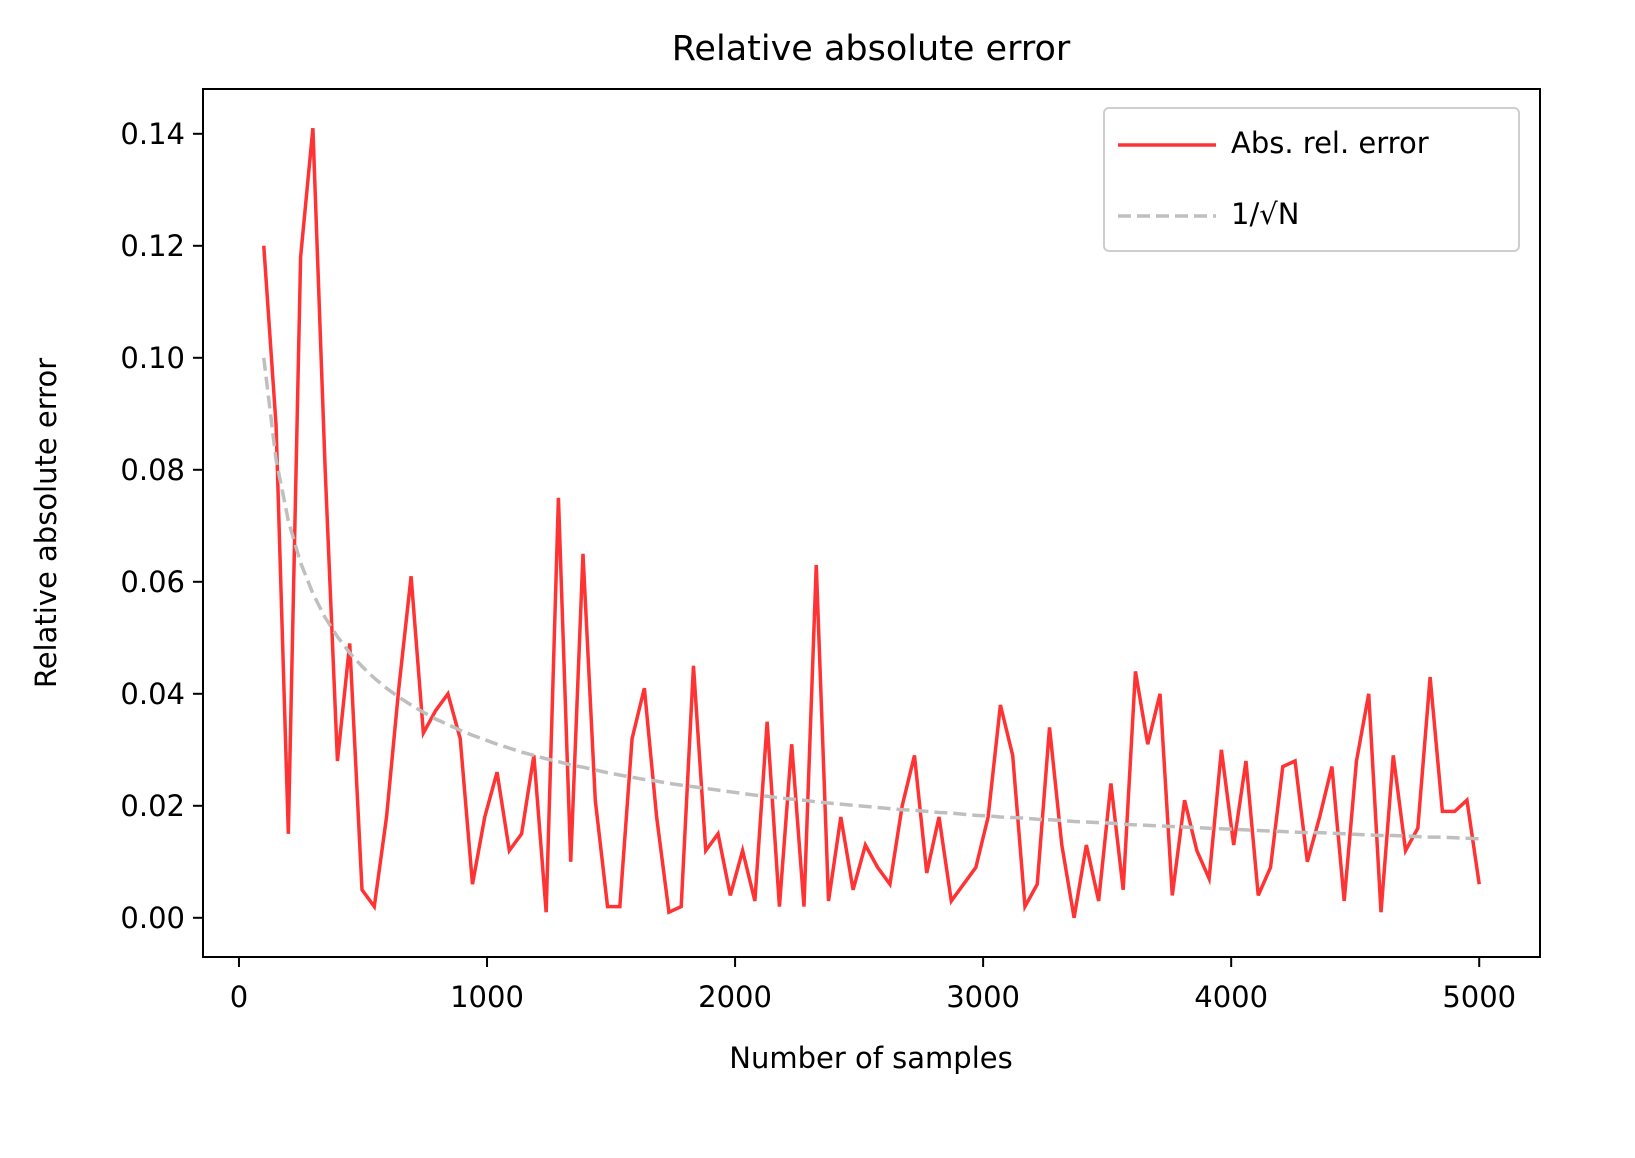  Describe the element at coordinates (983, 997) in the screenshot. I see `x-tick-label: 3000` at that location.